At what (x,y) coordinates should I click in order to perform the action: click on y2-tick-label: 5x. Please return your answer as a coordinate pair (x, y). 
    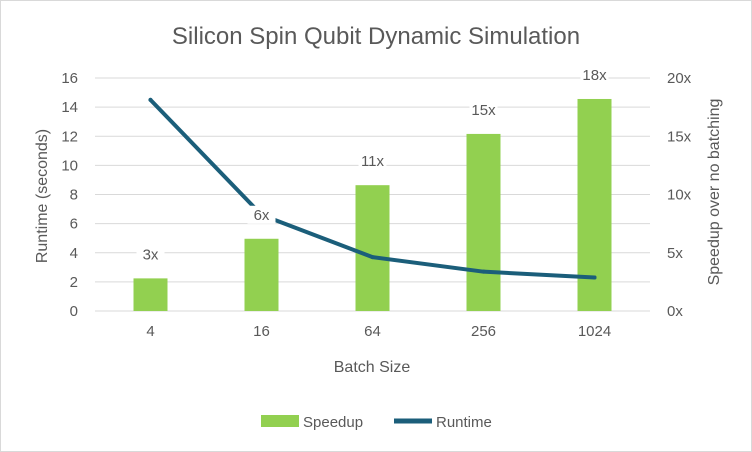
    Looking at the image, I should click on (675, 253).